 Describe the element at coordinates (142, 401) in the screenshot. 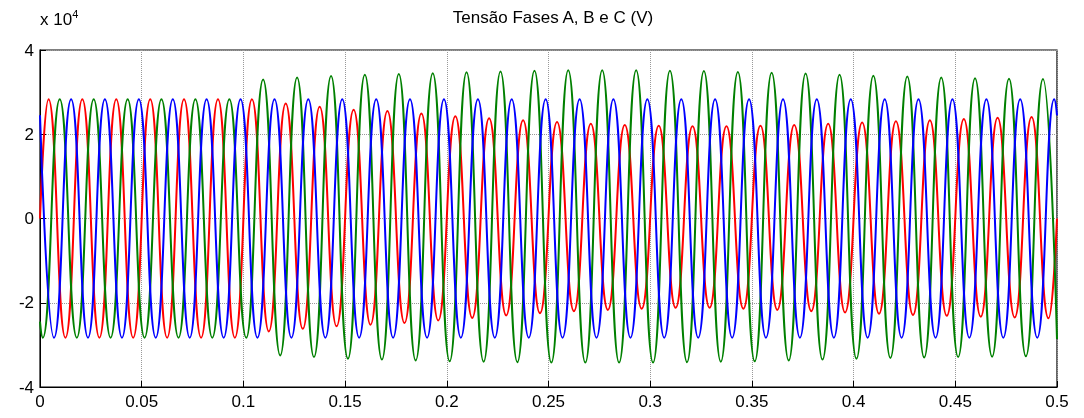

I see `x-tick-label: 0.05` at that location.